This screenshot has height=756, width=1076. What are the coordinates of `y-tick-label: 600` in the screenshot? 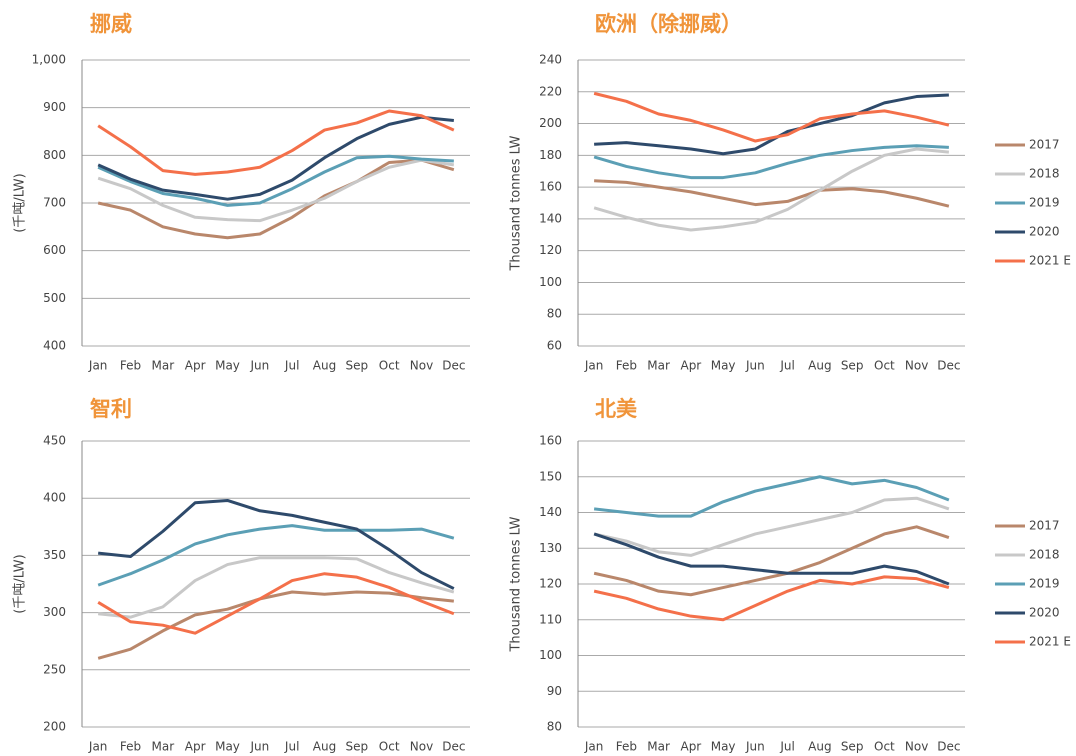 It's located at (54, 250).